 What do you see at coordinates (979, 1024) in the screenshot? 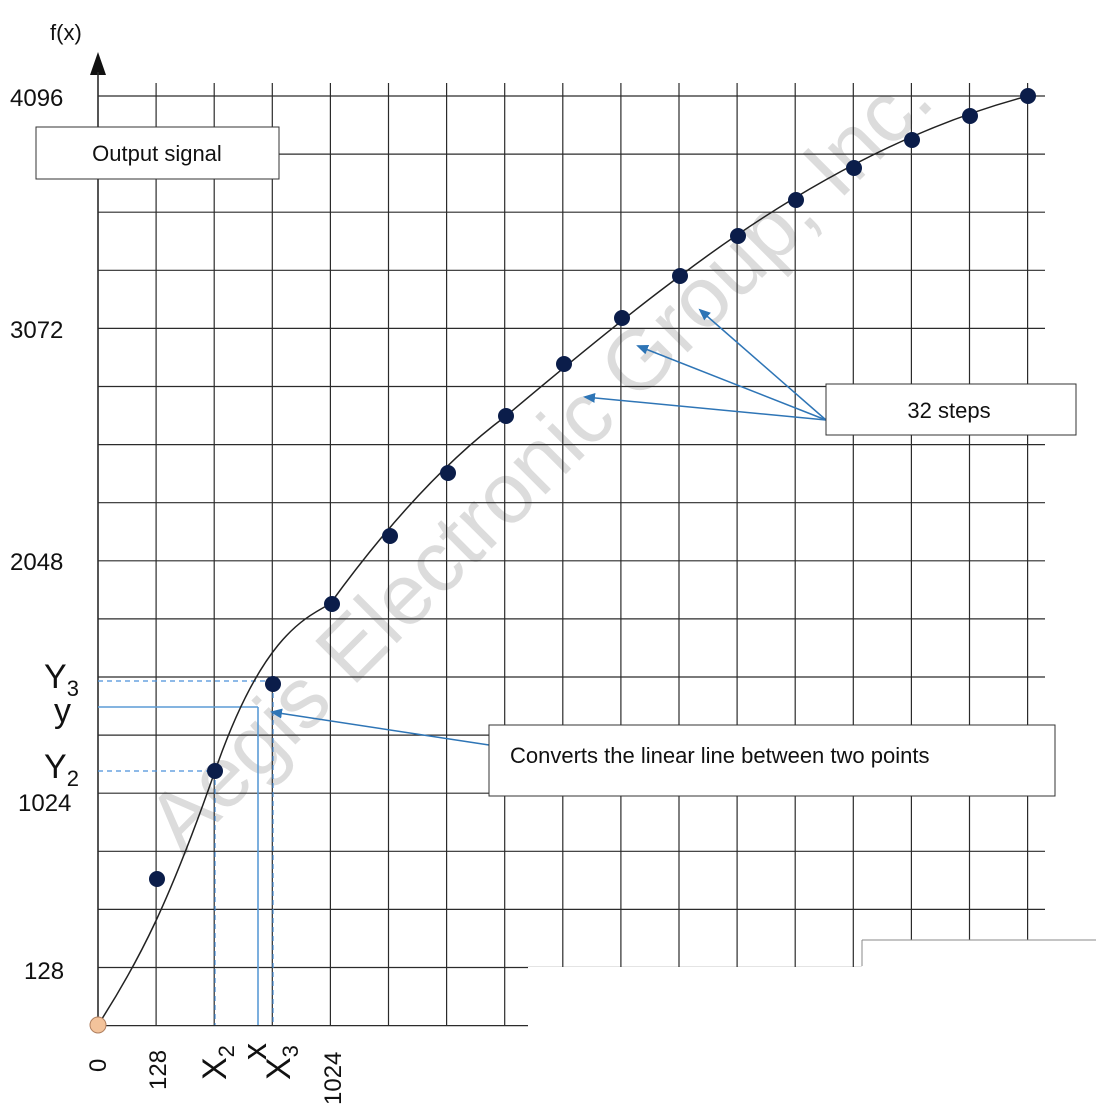
I see `mask-panel` at bounding box center [979, 1024].